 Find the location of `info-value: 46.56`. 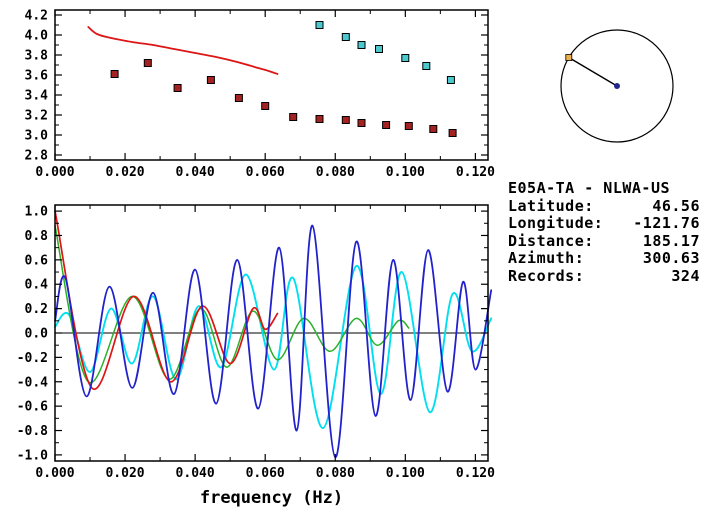

info-value: 46.56 is located at coordinates (676, 205).